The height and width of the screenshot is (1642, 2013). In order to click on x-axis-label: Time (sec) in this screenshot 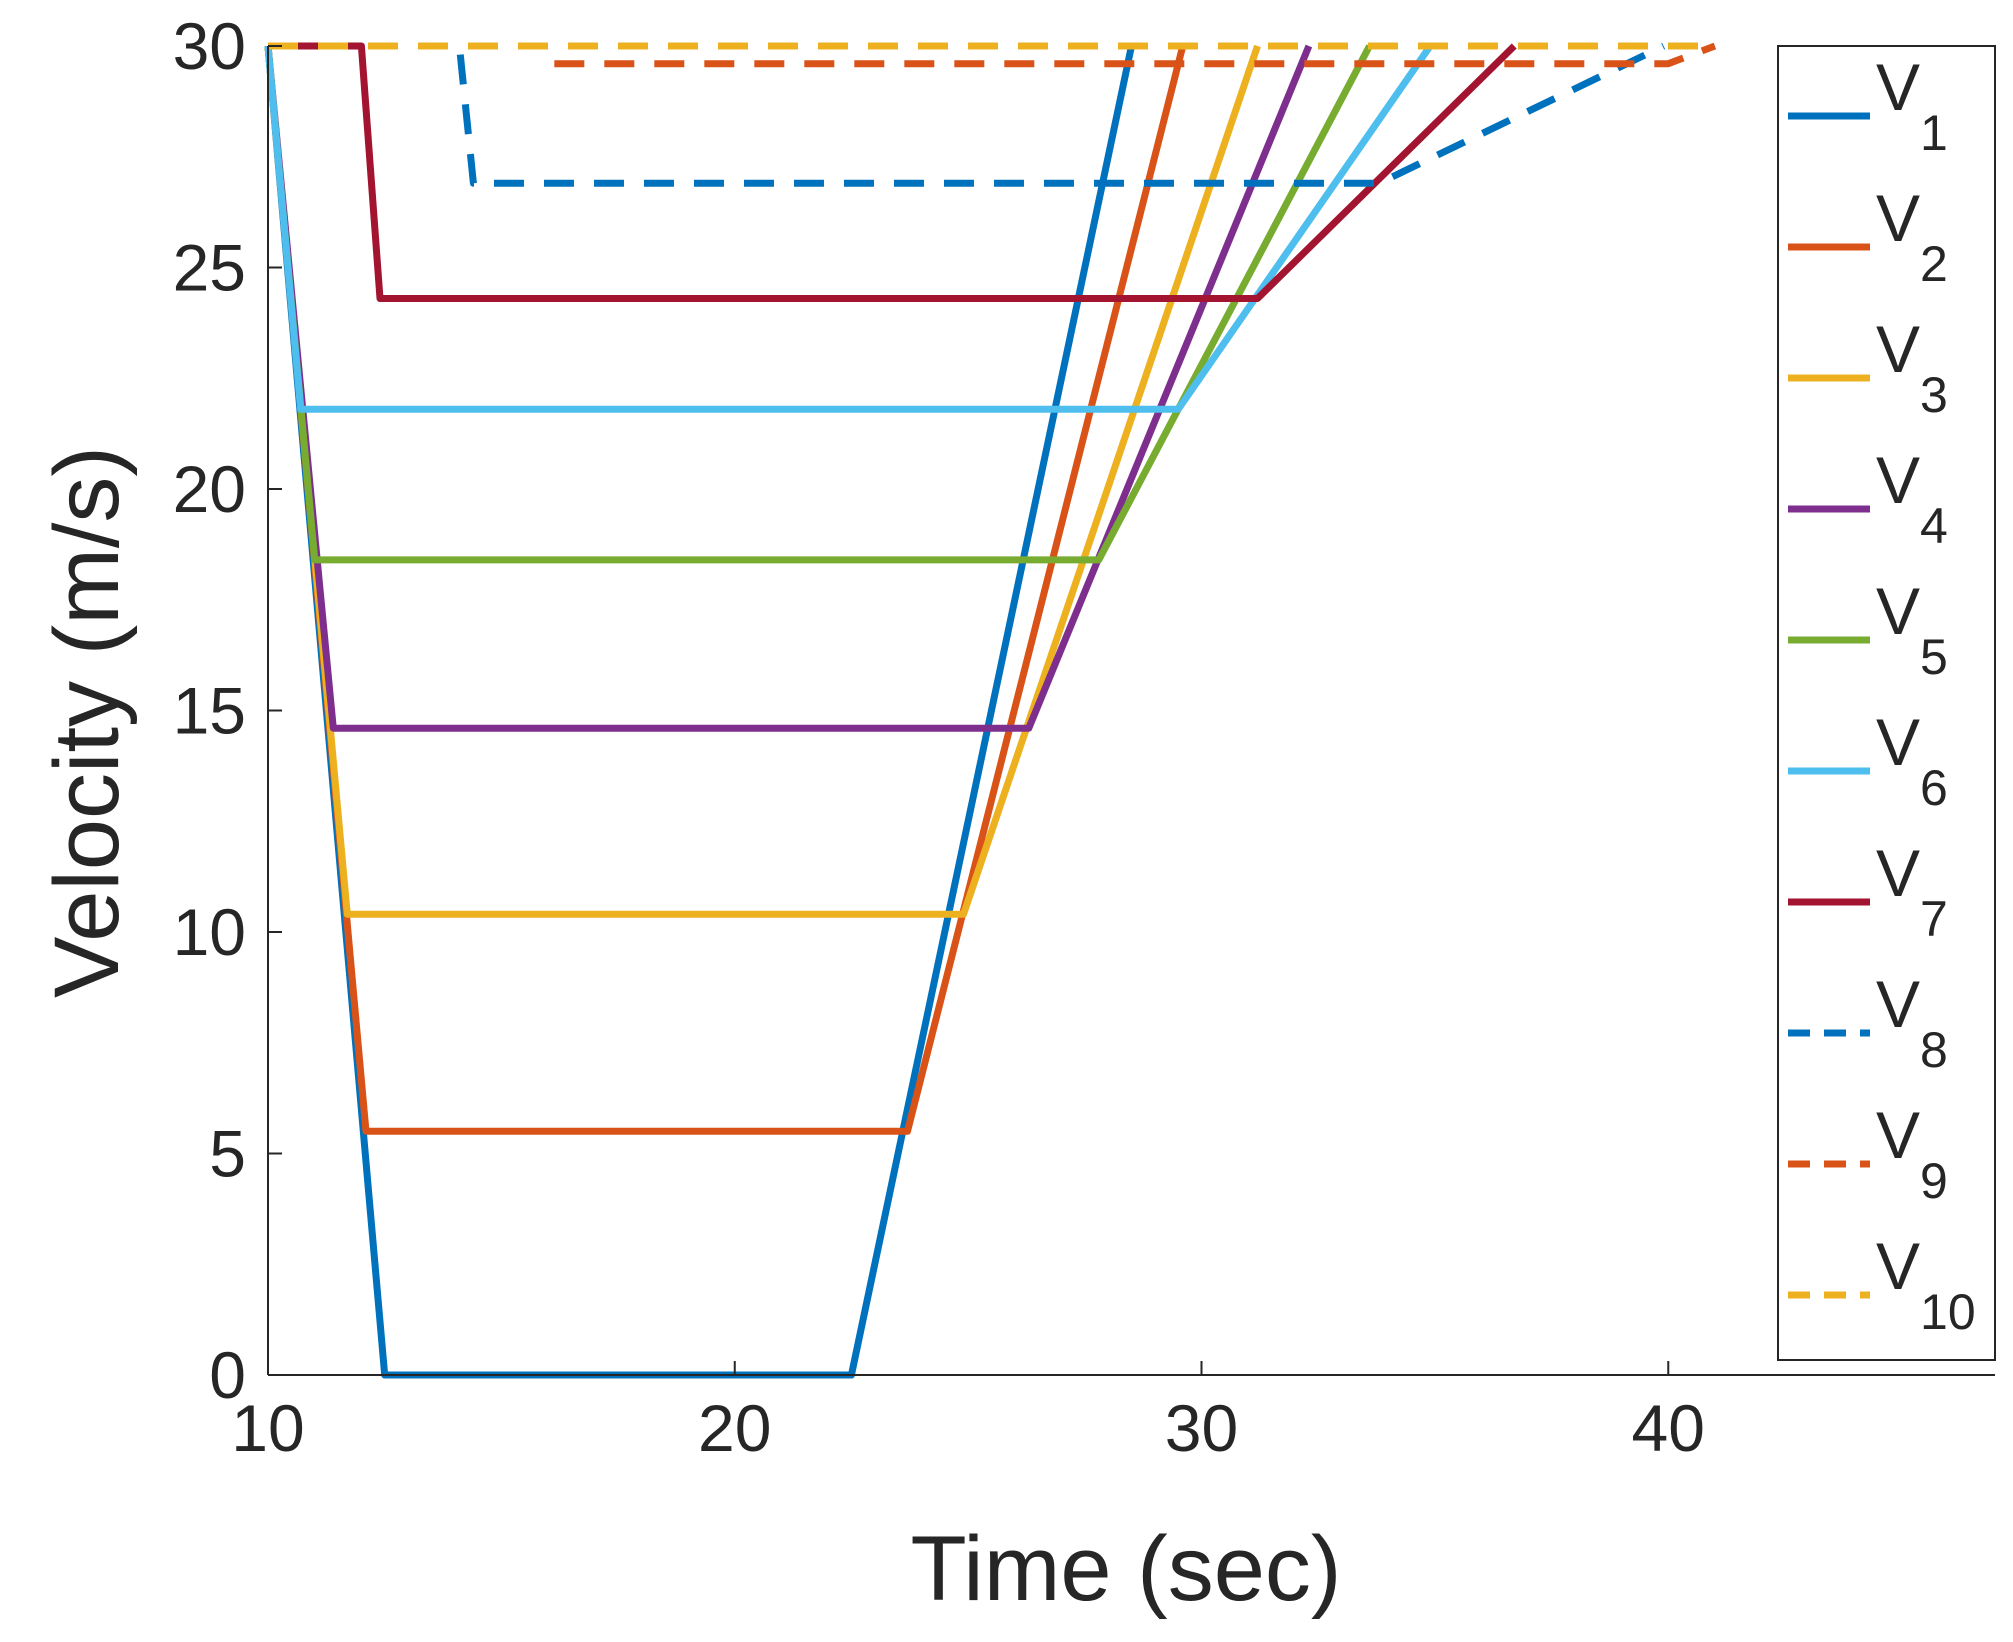, I will do `click(1125, 1569)`.